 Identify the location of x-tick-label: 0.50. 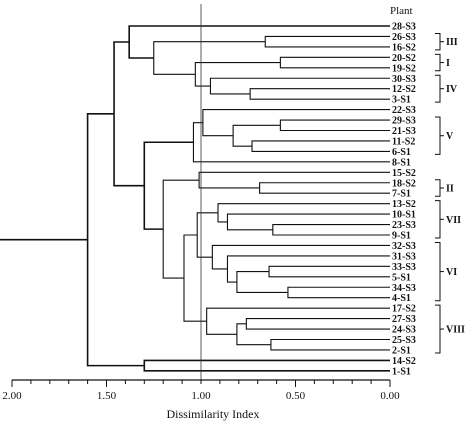
(296, 396).